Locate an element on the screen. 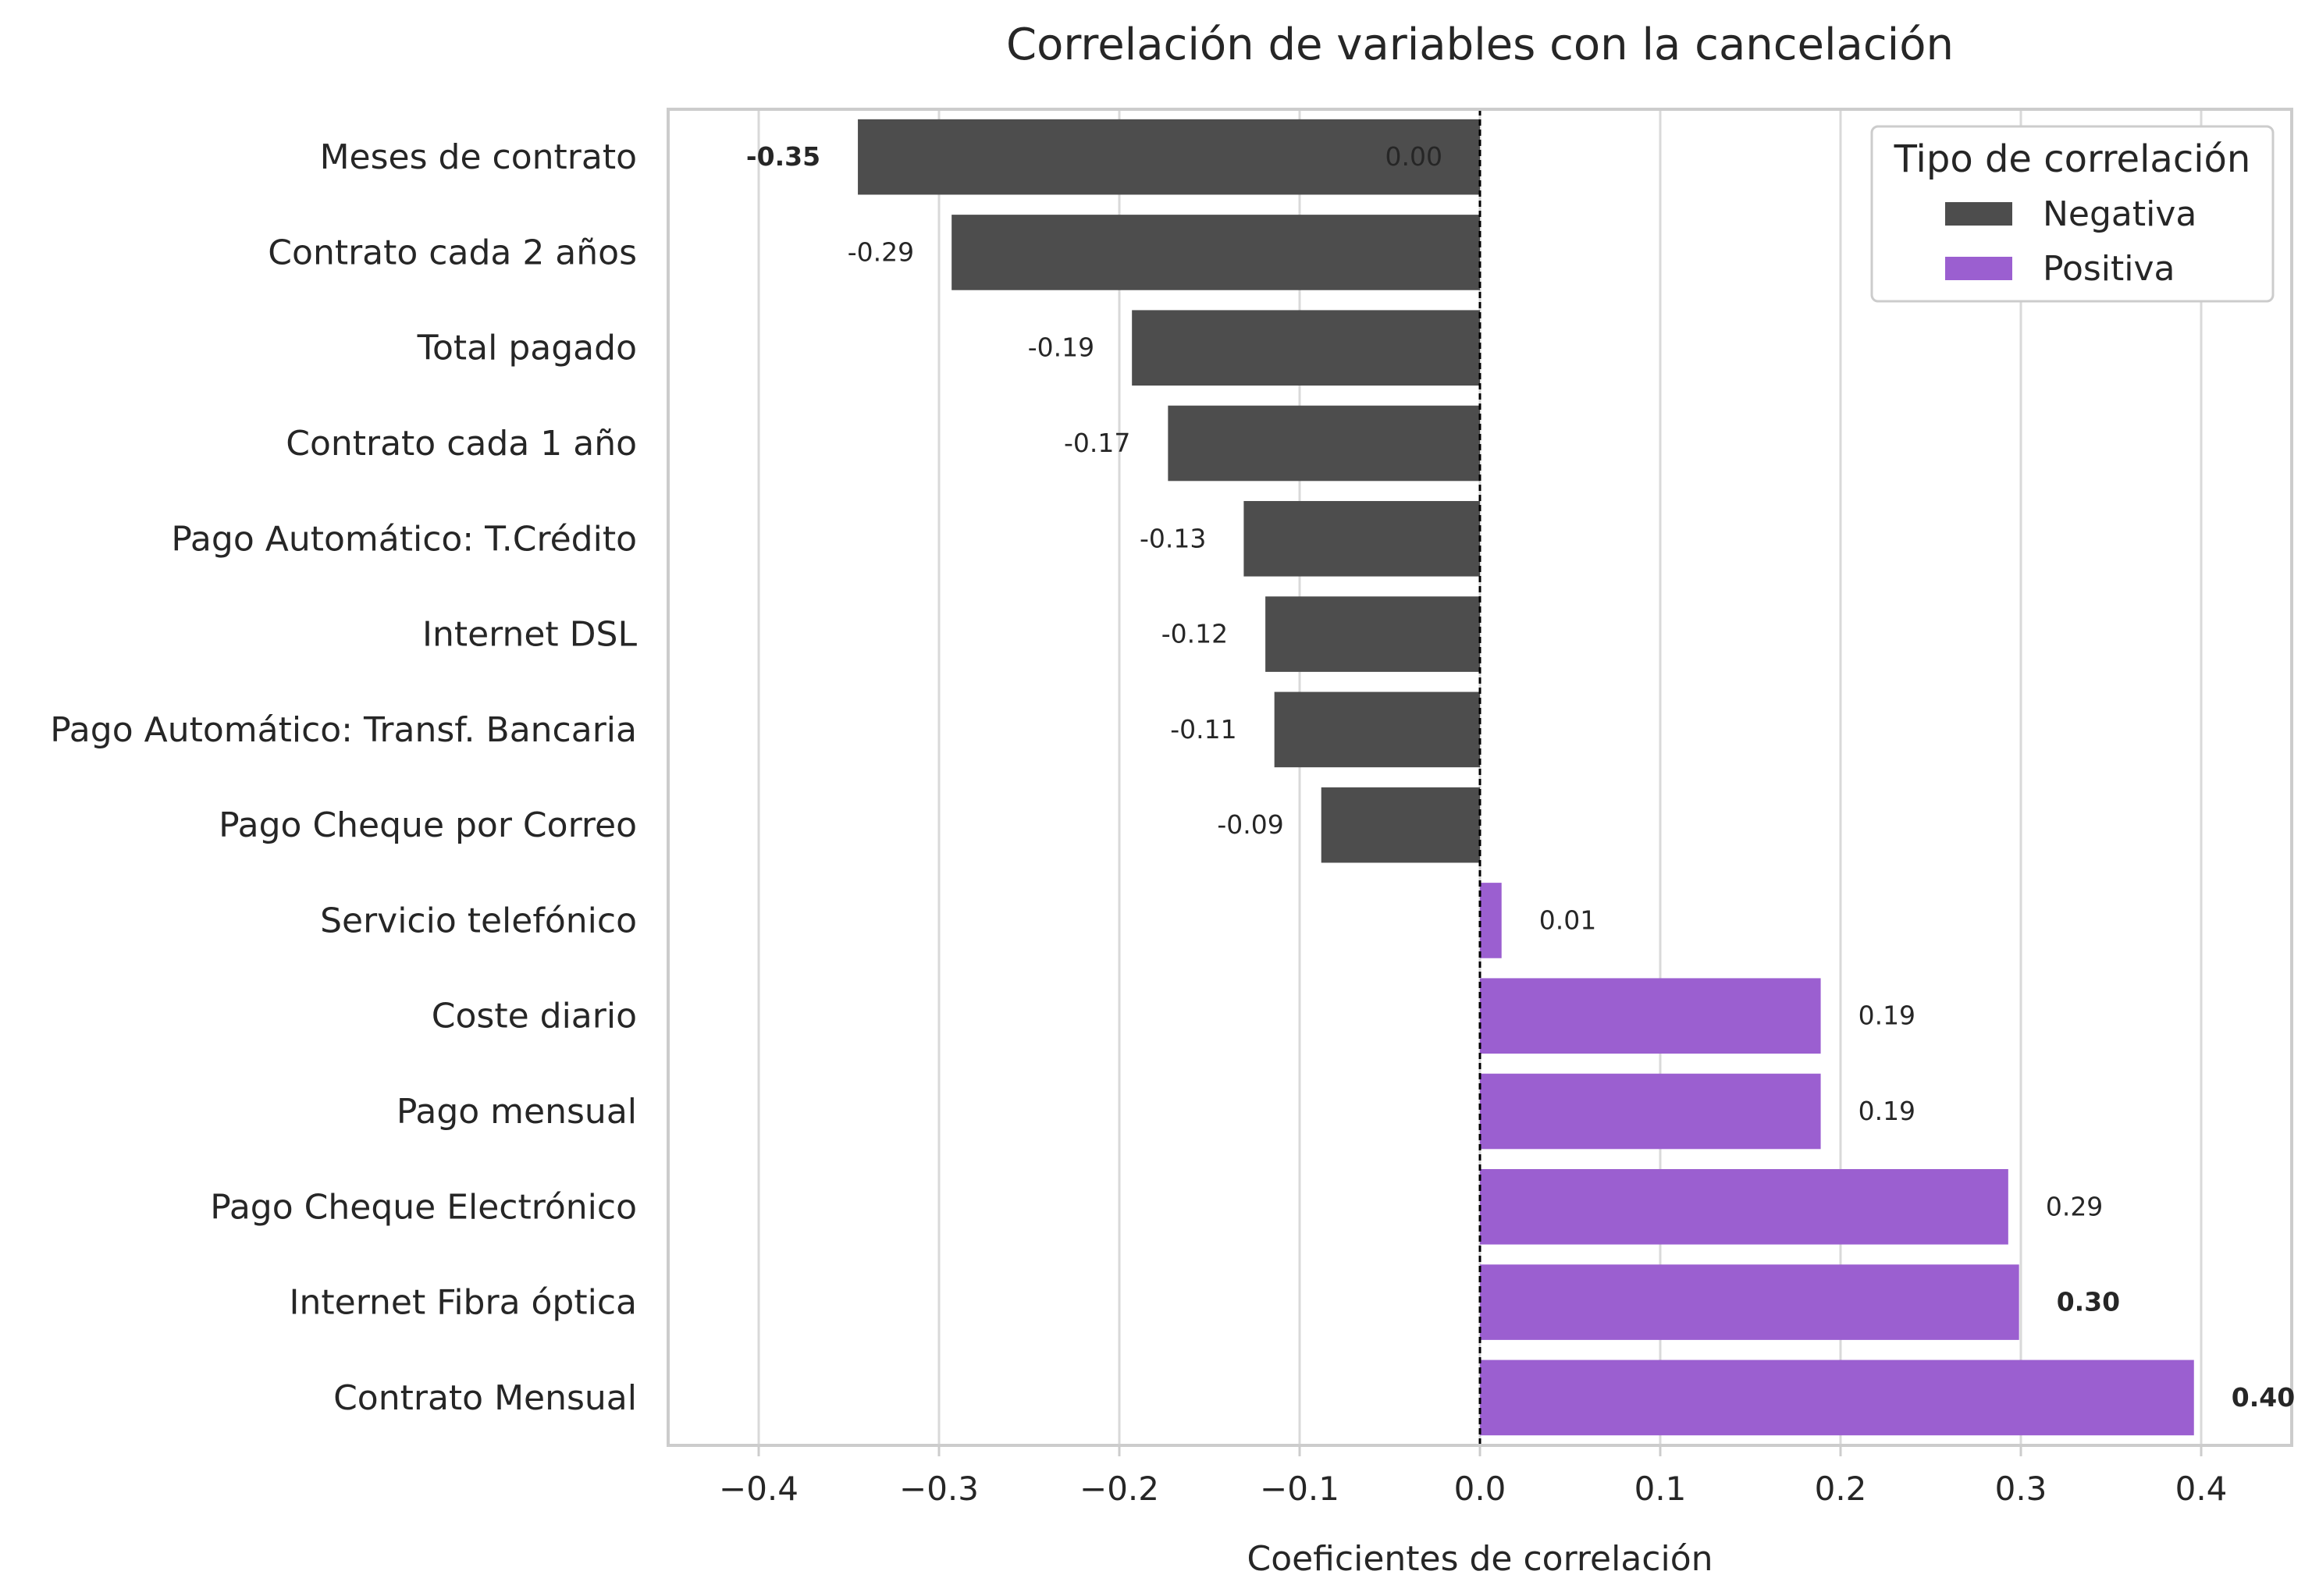 This screenshot has width=2312, height=1596. category-label: Pago Cheque Electrónico is located at coordinates (423, 1207).